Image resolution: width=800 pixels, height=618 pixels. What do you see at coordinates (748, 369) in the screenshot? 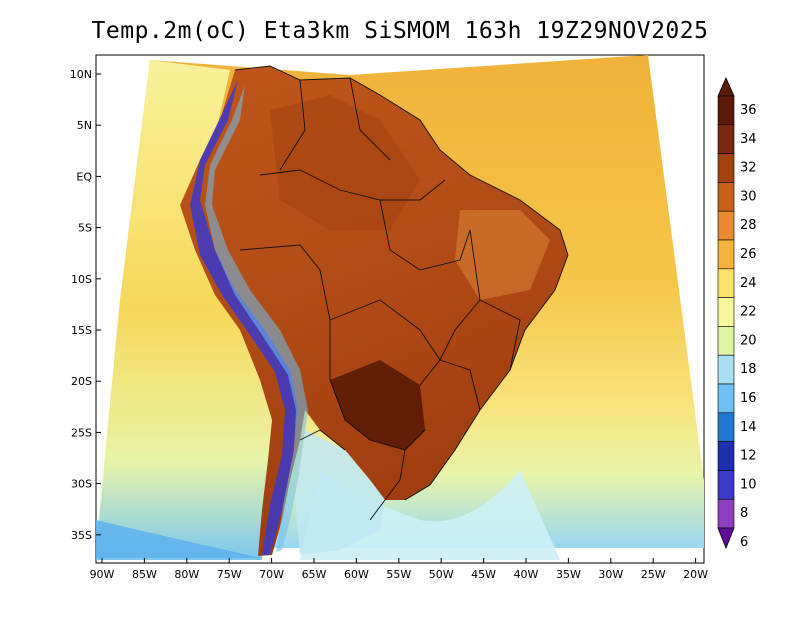
I see `colorbar-label: 18` at bounding box center [748, 369].